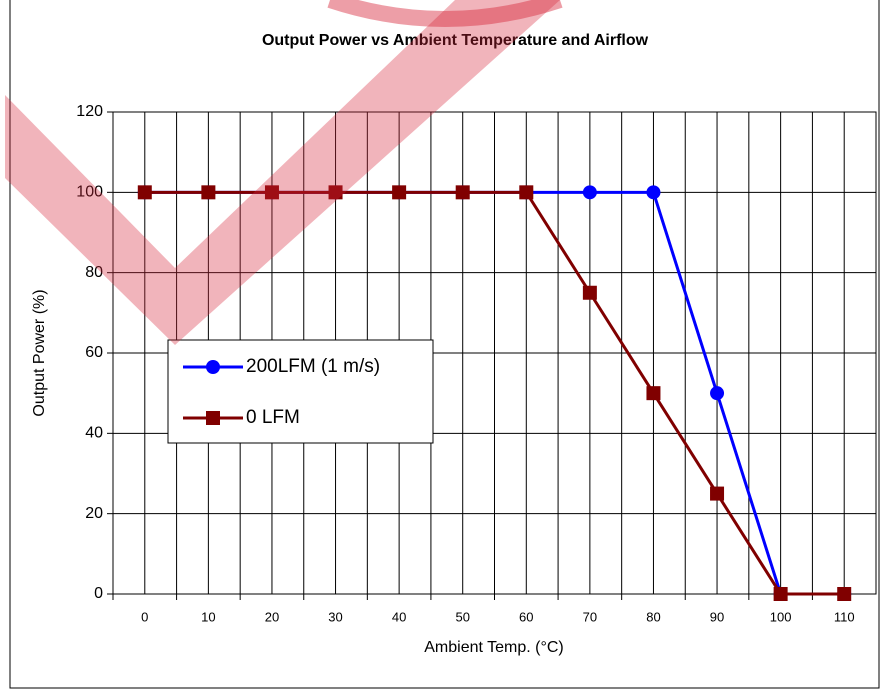  I want to click on x-tick-label: 10, so click(208, 616).